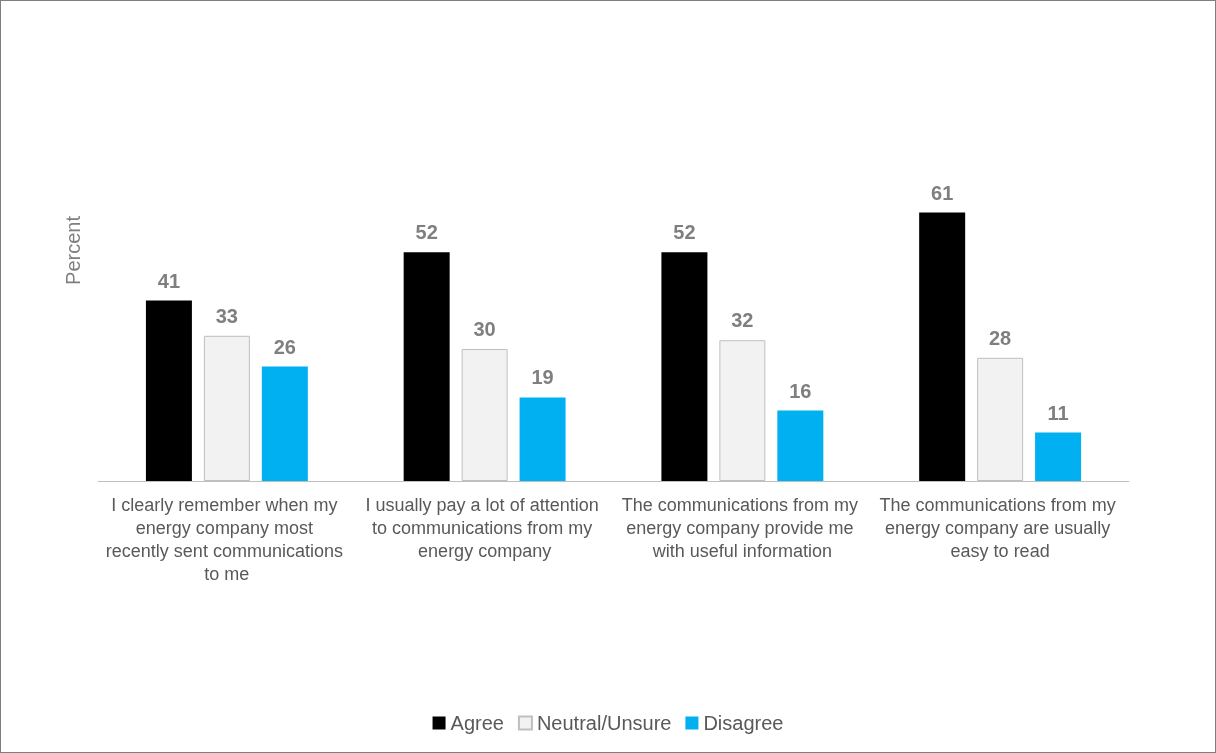 This screenshot has width=1216, height=753. Describe the element at coordinates (226, 539) in the screenshot. I see `x-tick-label: I clearly remember when my energy company most recently sent communications to me` at that location.